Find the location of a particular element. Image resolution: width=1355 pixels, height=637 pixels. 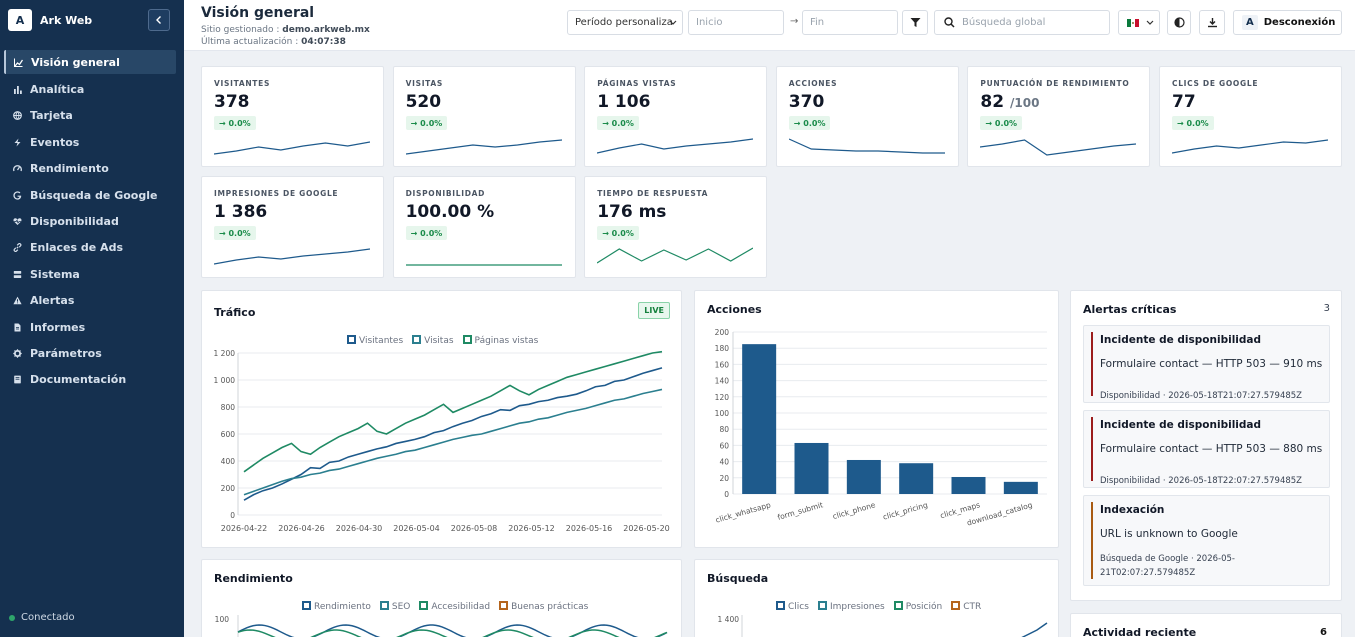

language-select is located at coordinates (1139, 22).